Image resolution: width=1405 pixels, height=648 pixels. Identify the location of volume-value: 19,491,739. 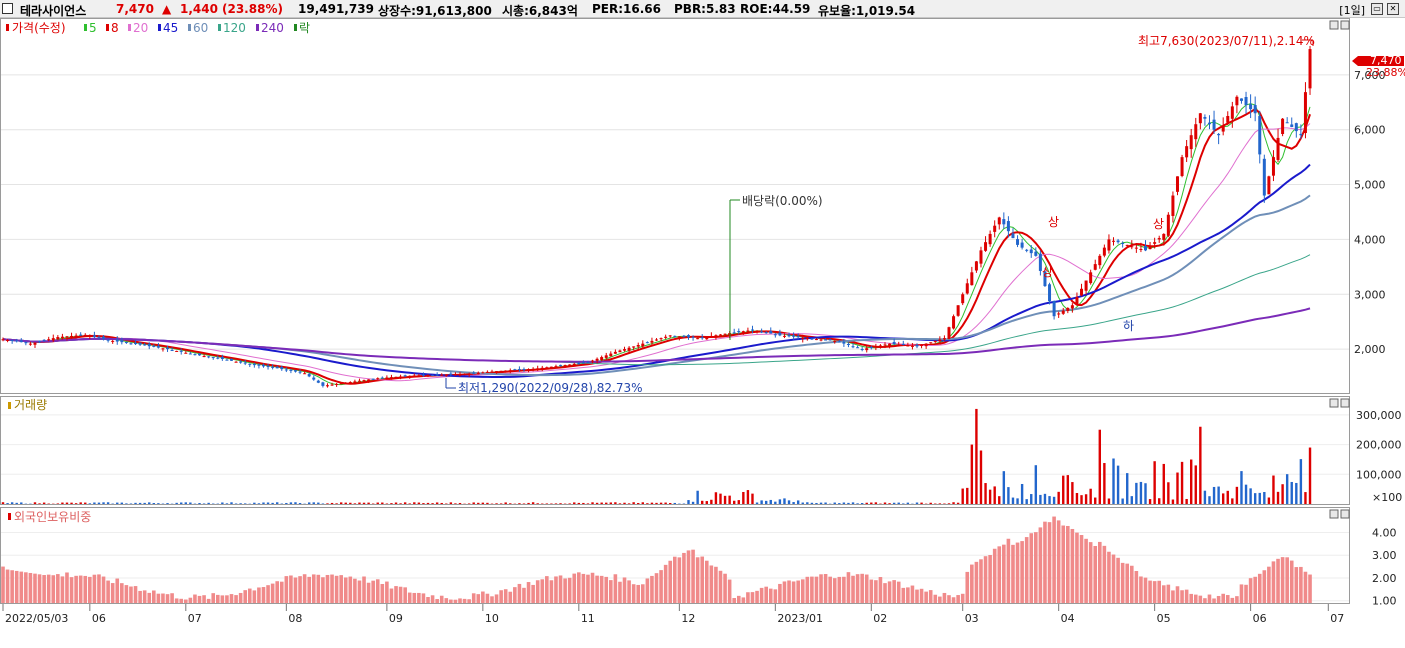
(336, 9).